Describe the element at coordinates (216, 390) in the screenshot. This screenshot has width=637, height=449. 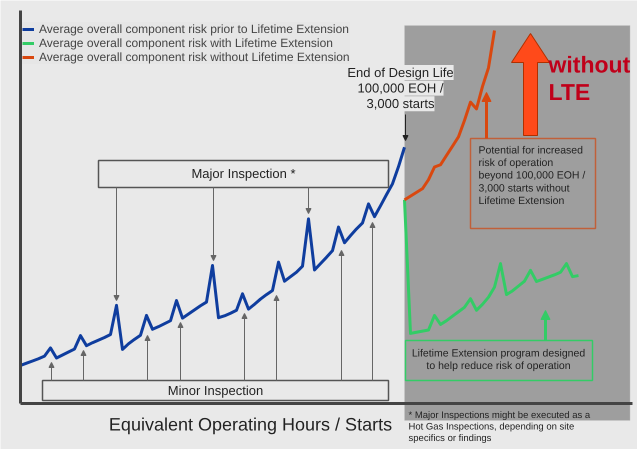
I see `annotation: Minor Inspection` at that location.